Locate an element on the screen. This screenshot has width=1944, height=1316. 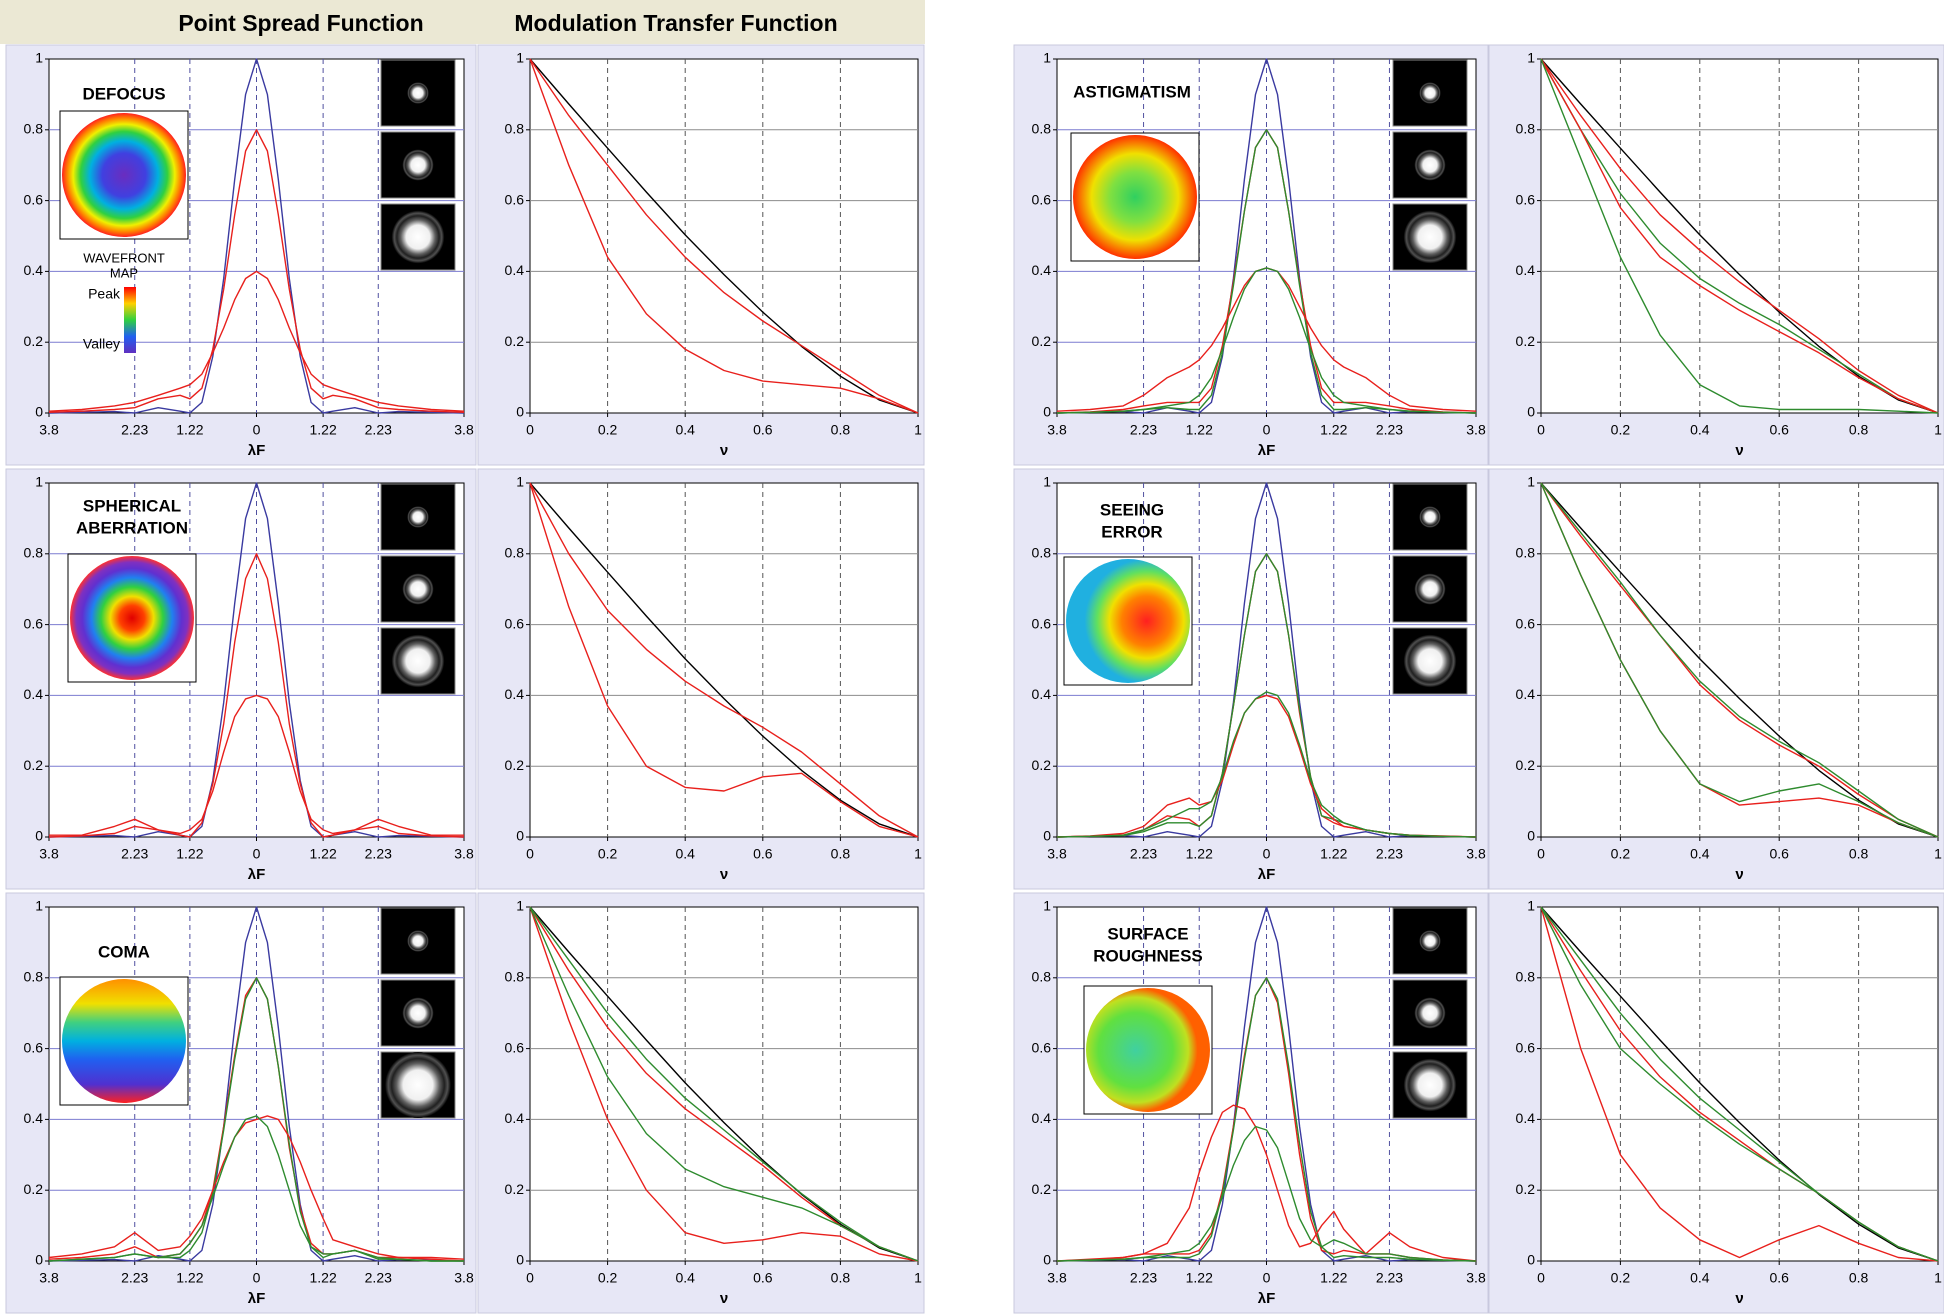
aberration-label: ASTIGMATISM is located at coordinates (1132, 91).